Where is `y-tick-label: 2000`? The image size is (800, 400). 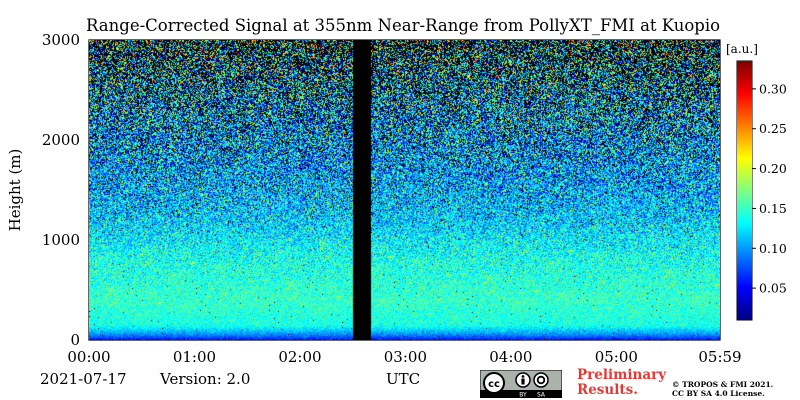 y-tick-label: 2000 is located at coordinates (61, 140).